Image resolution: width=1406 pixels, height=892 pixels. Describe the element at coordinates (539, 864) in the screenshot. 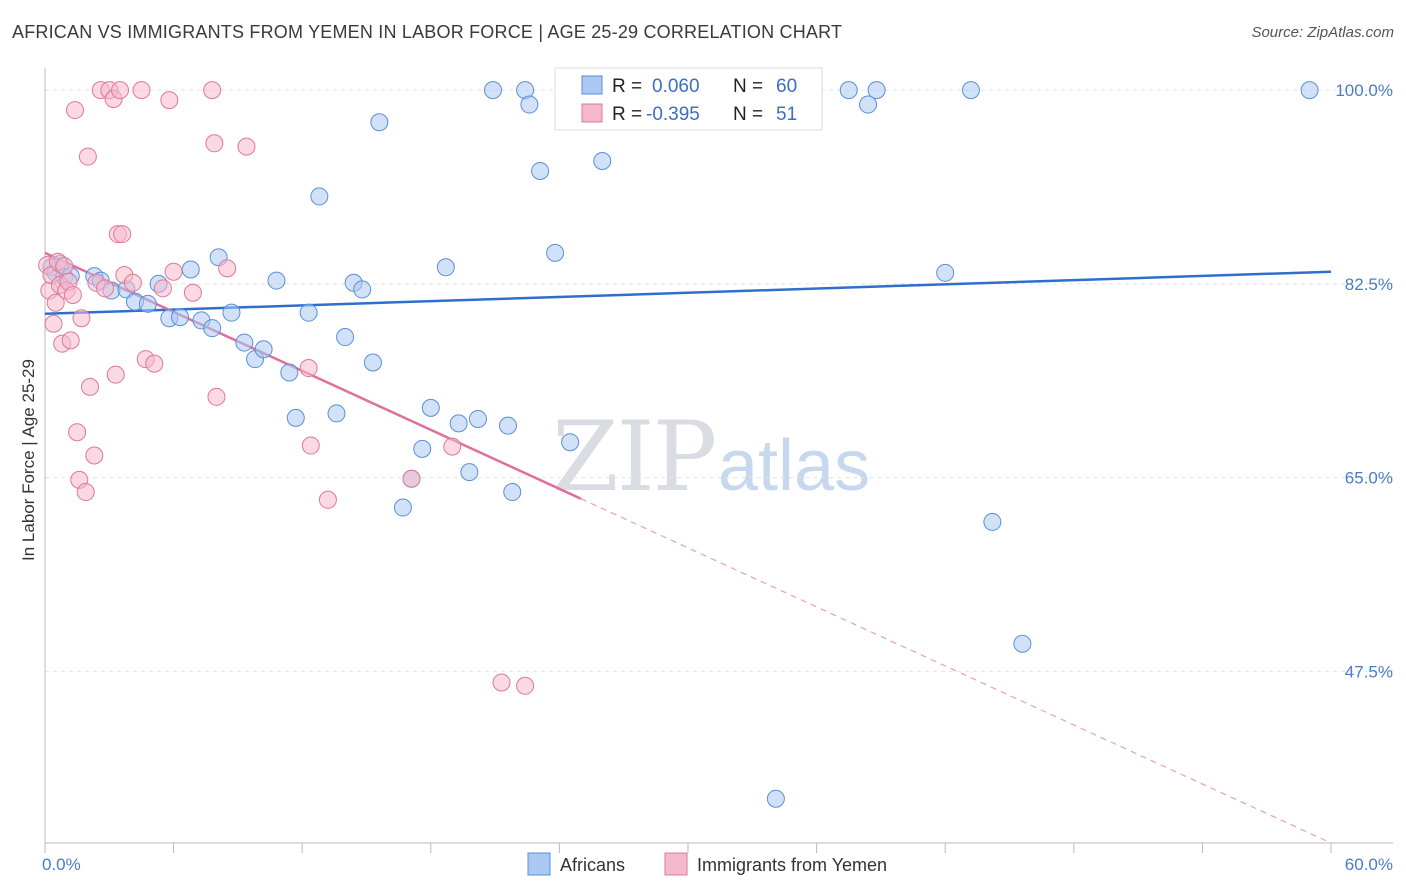

I see `bottom-legend-swatch-africans` at that location.